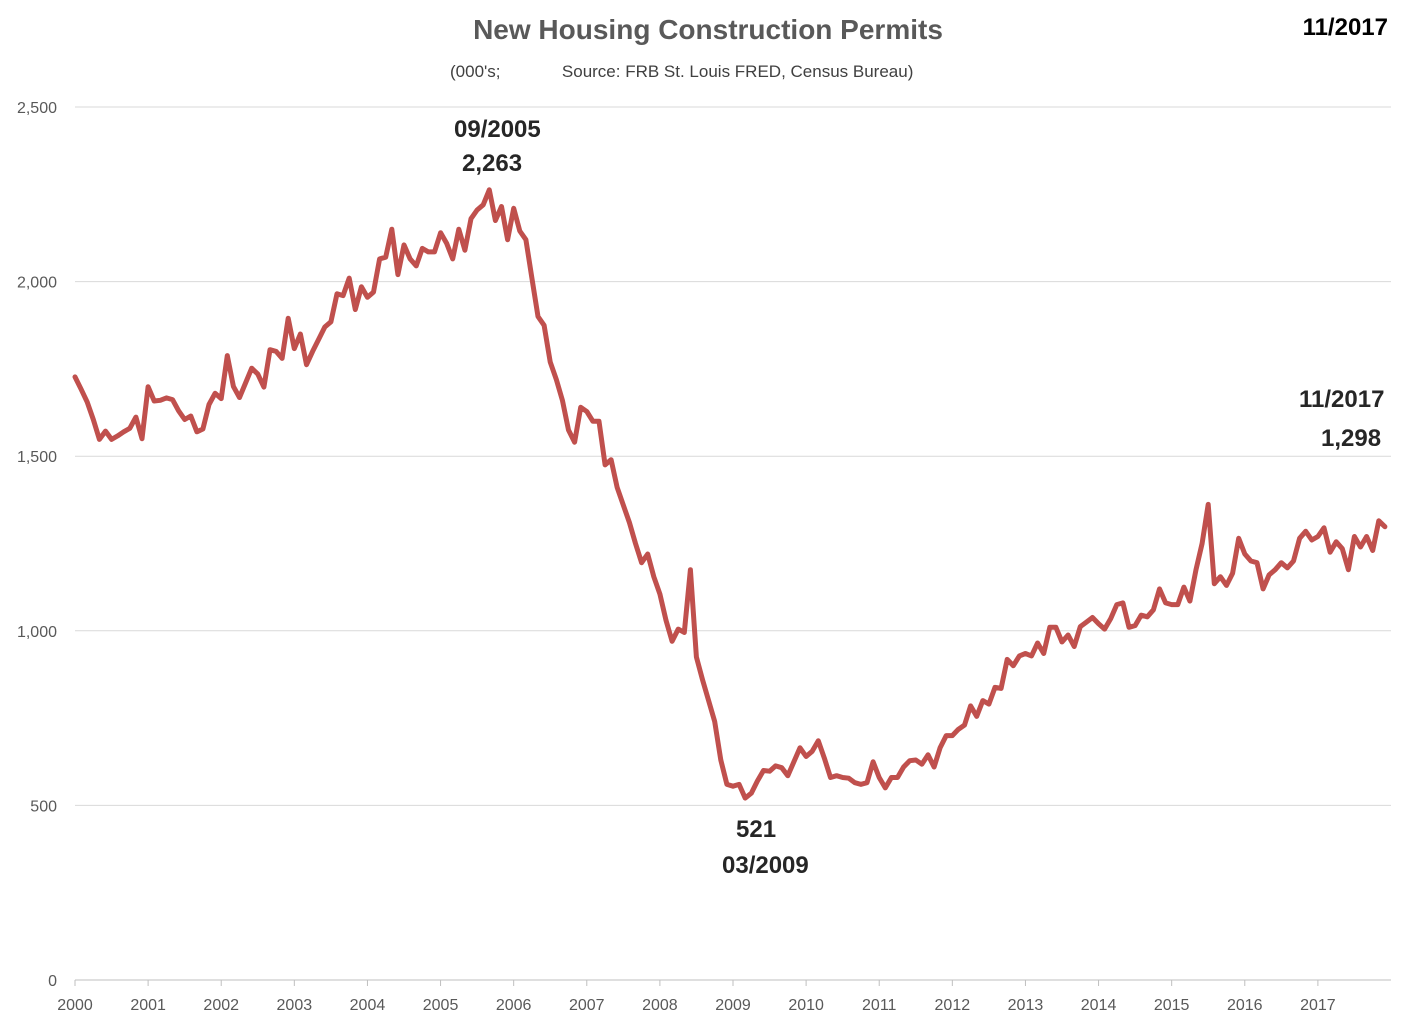 The height and width of the screenshot is (1029, 1416). What do you see at coordinates (953, 1005) in the screenshot?
I see `x-tick-label: 2012` at bounding box center [953, 1005].